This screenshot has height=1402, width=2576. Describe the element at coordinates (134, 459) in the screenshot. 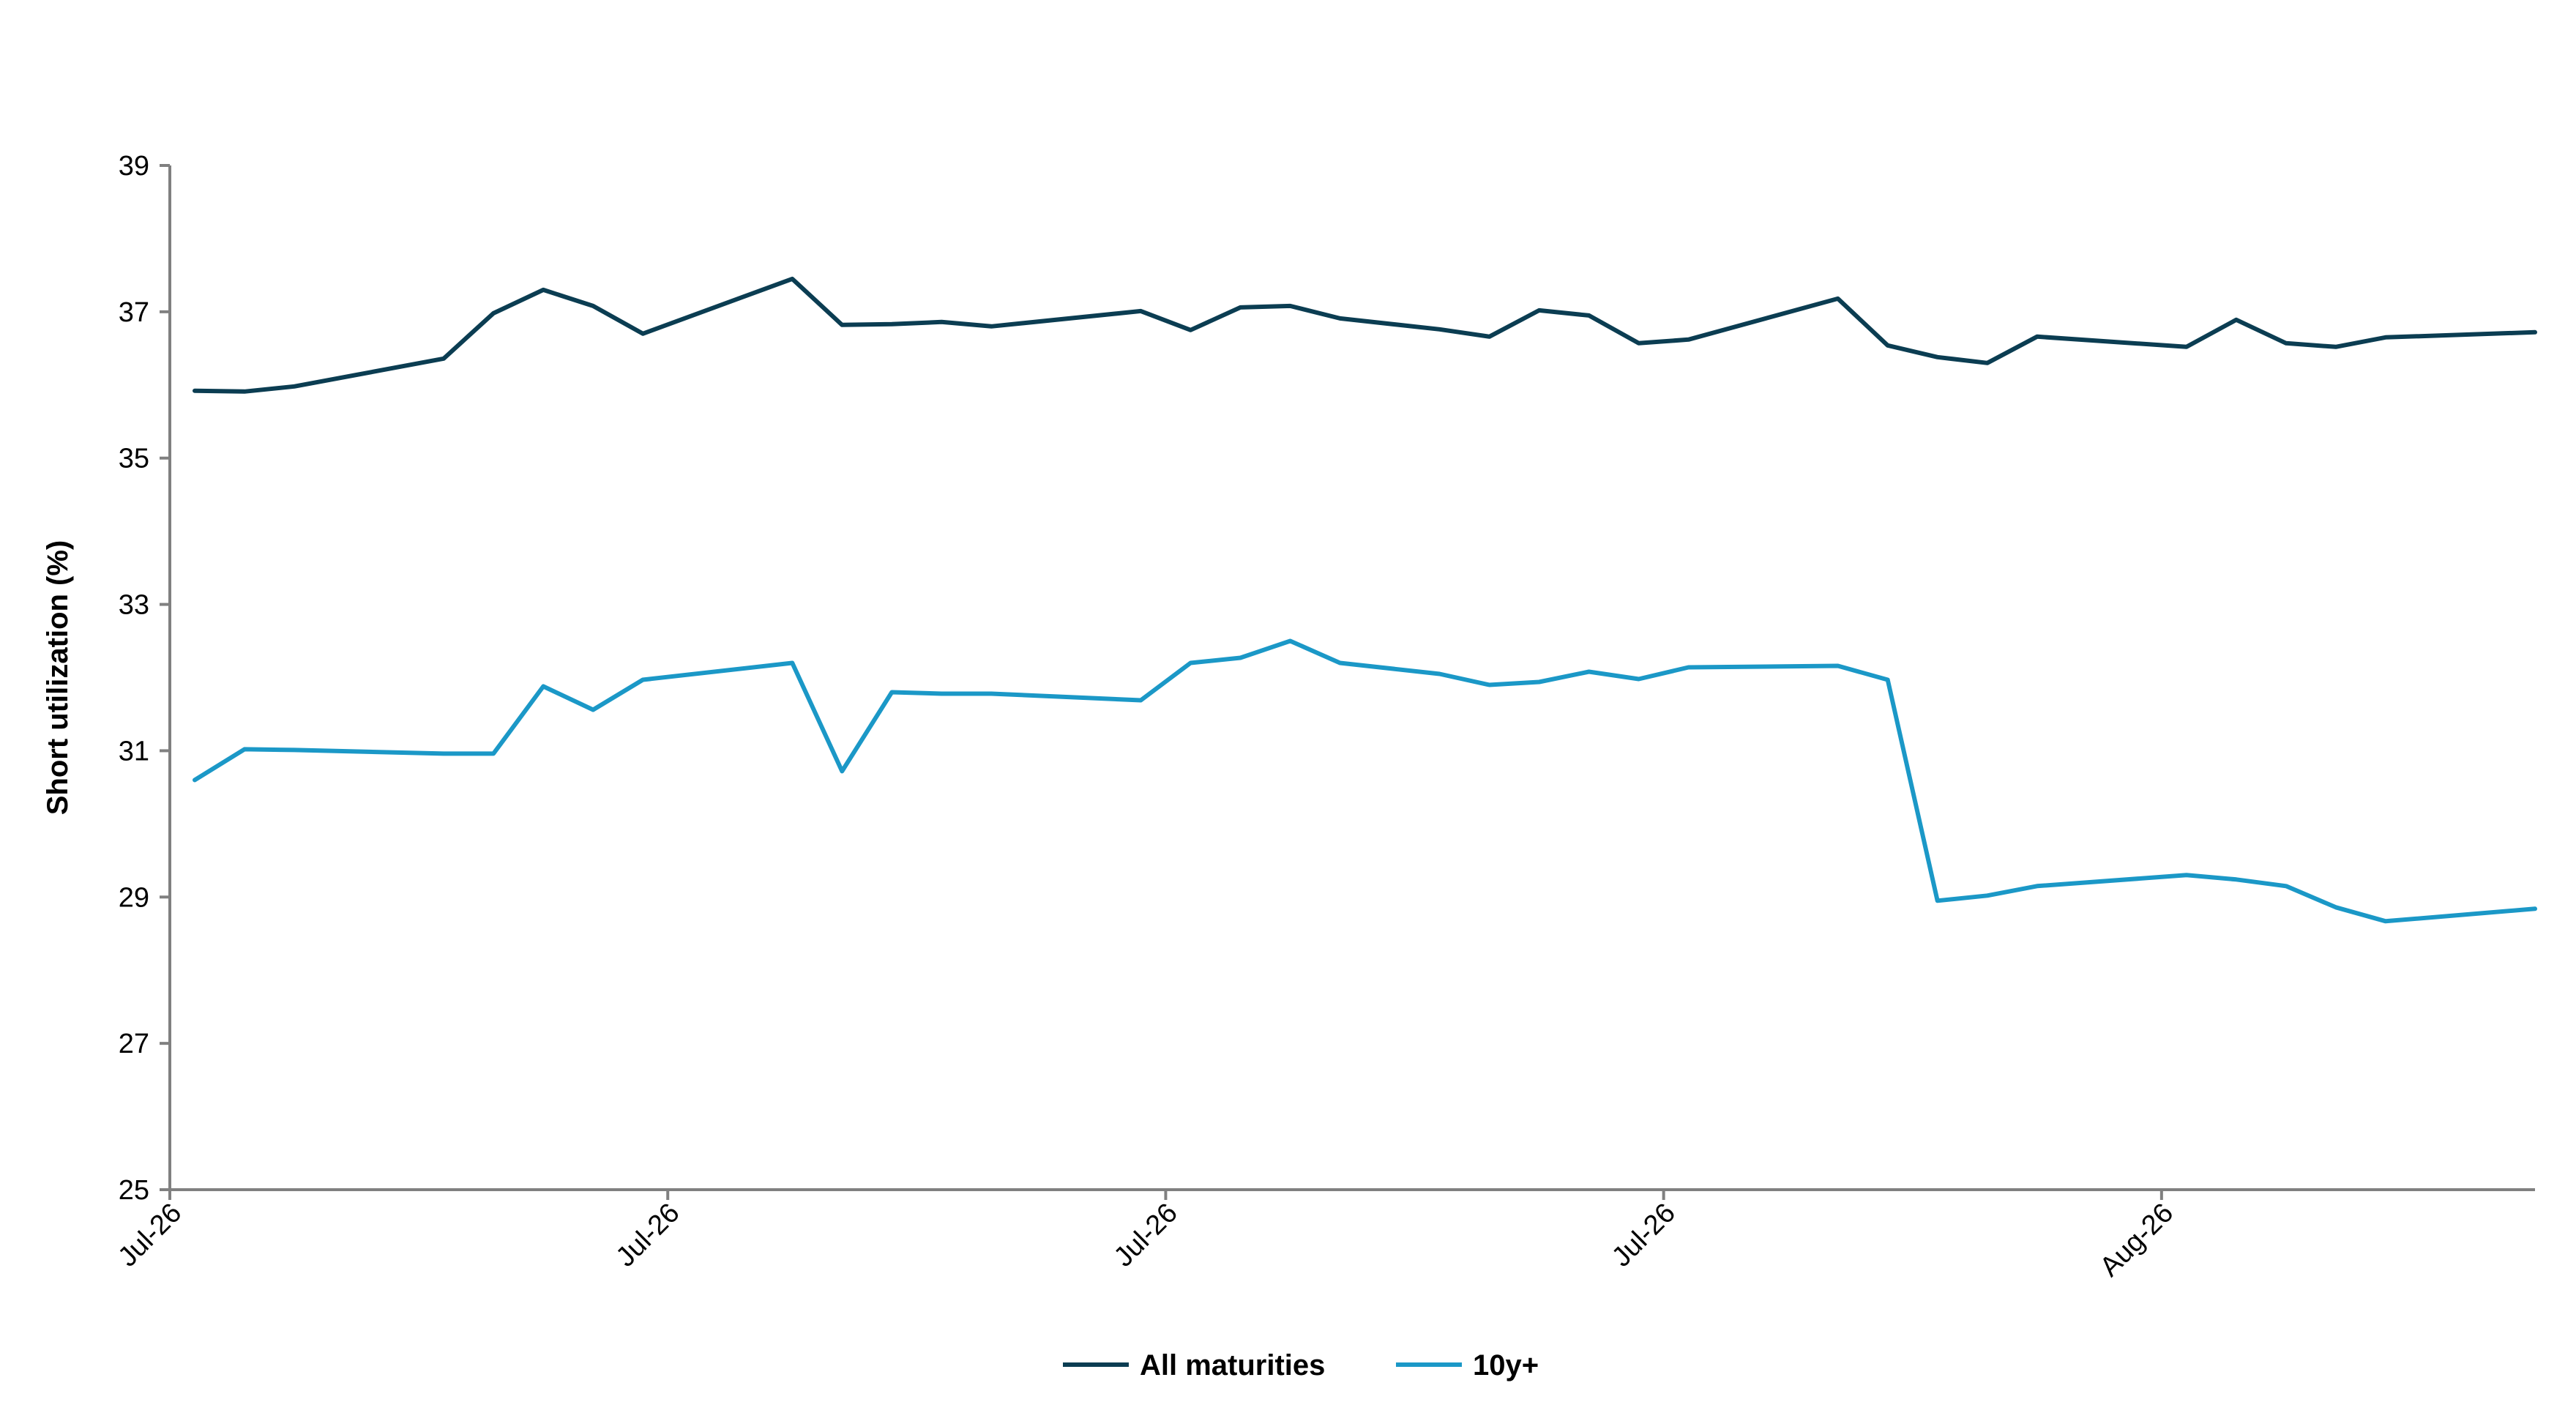

I see `y-tick-label: 35` at that location.